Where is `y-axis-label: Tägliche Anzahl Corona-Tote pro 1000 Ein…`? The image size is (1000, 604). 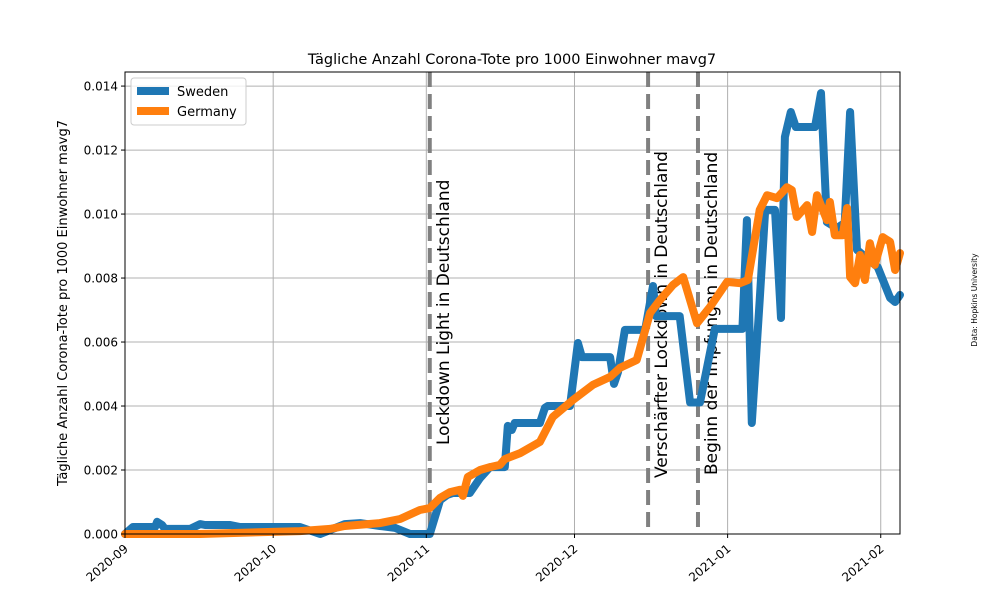 y-axis-label: Tägliche Anzahl Corona-Tote pro 1000 Ein… is located at coordinates (63, 303).